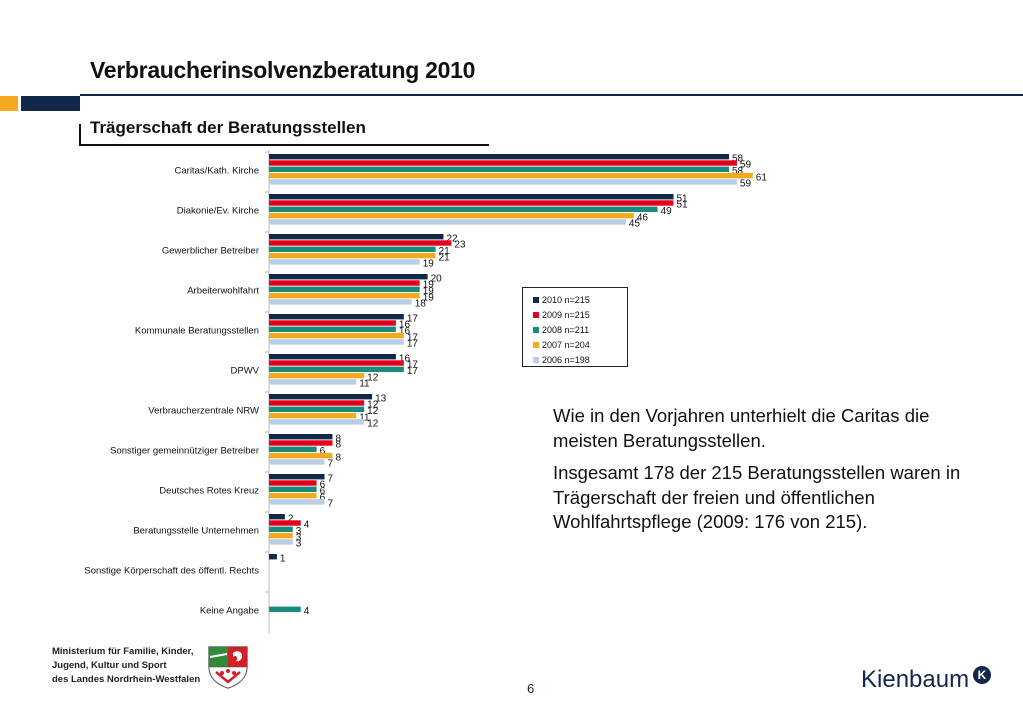  What do you see at coordinates (635, 224) in the screenshot?
I see `data-label: 45` at bounding box center [635, 224].